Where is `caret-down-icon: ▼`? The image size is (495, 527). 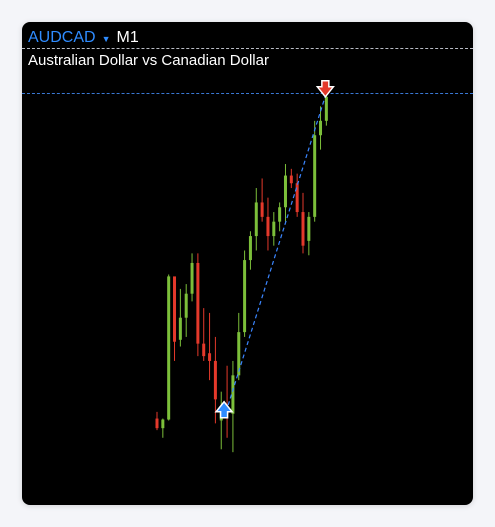 caret-down-icon: ▼ is located at coordinates (106, 39).